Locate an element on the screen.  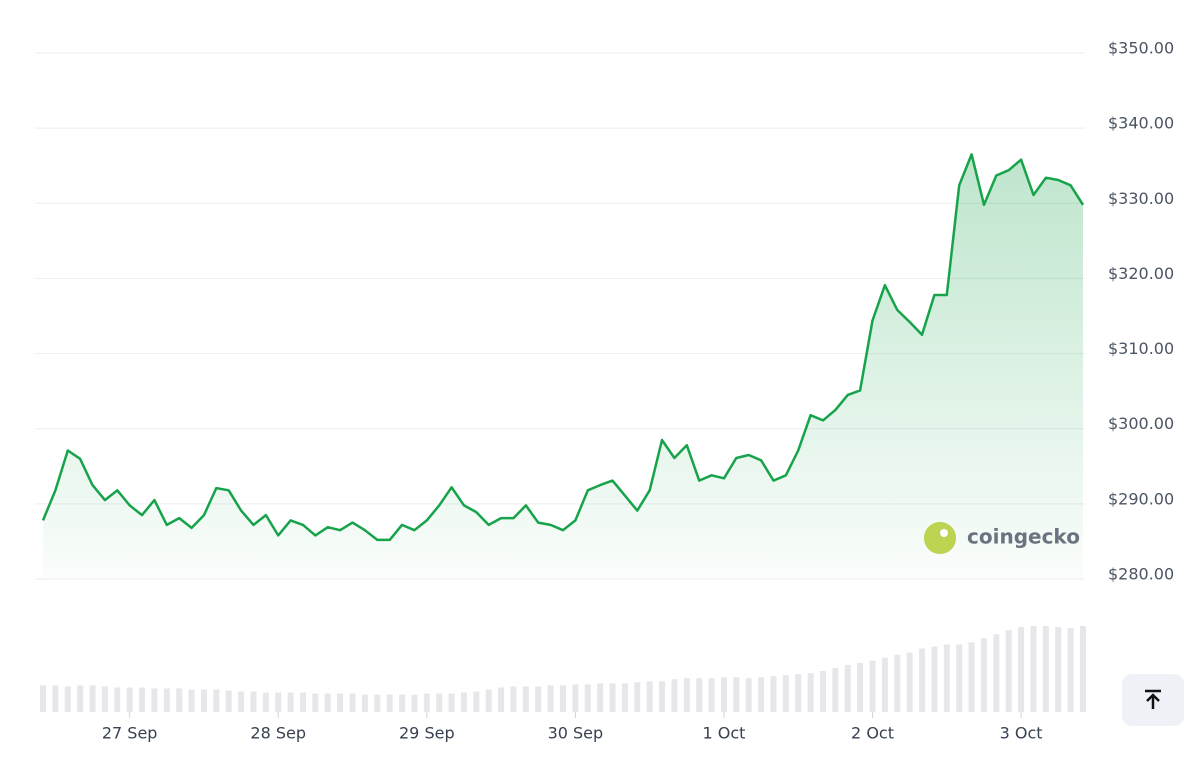
scroll-top-button is located at coordinates (1153, 700).